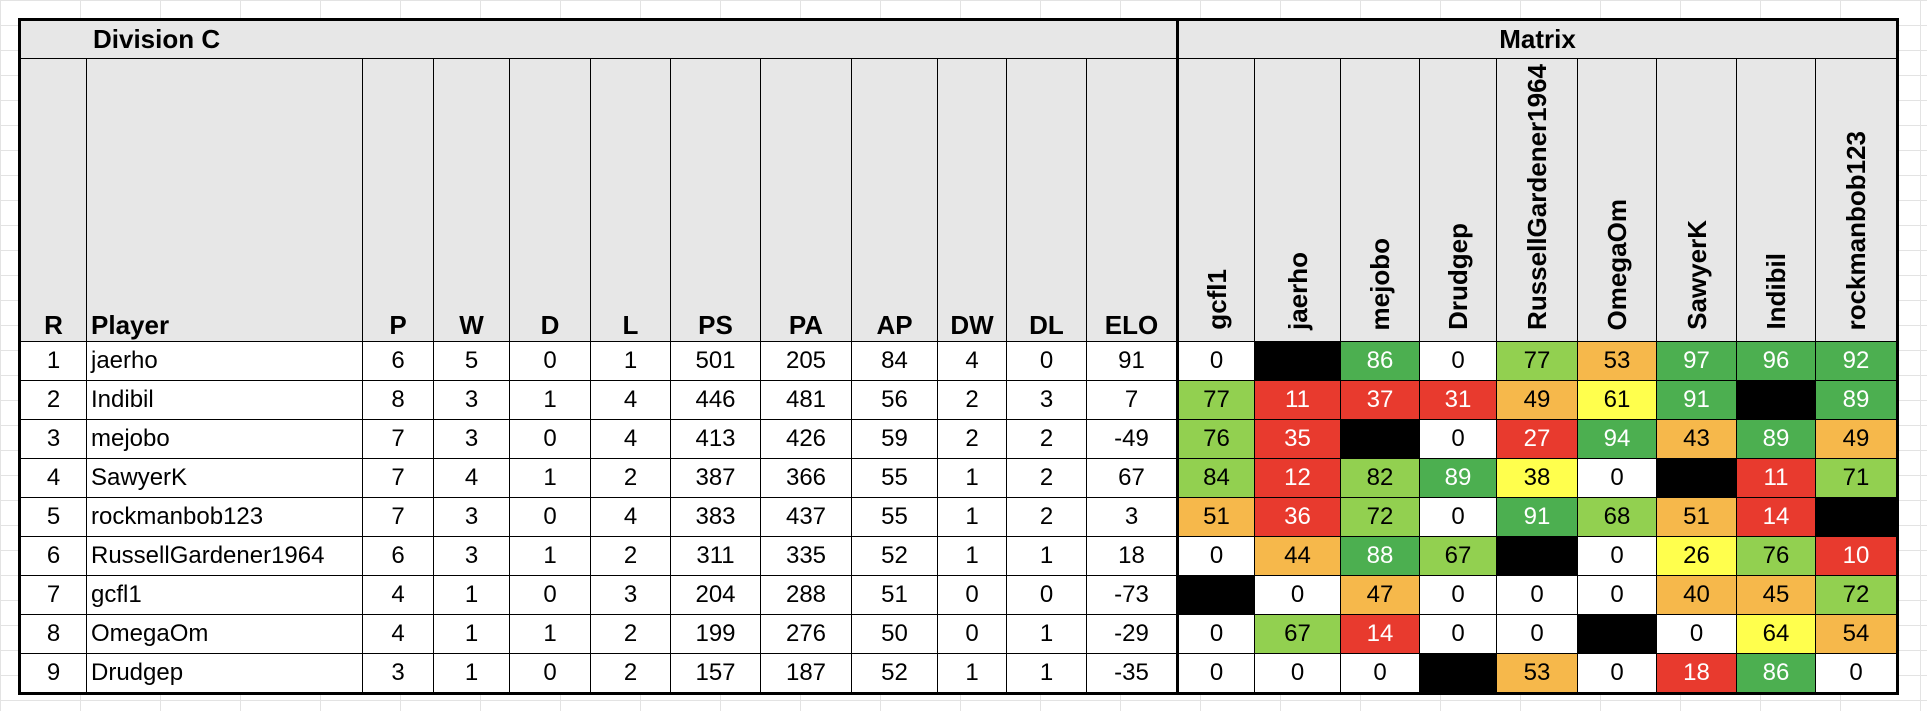 This screenshot has height=711, width=1927. I want to click on stat-cell-ap: 52, so click(894, 673).